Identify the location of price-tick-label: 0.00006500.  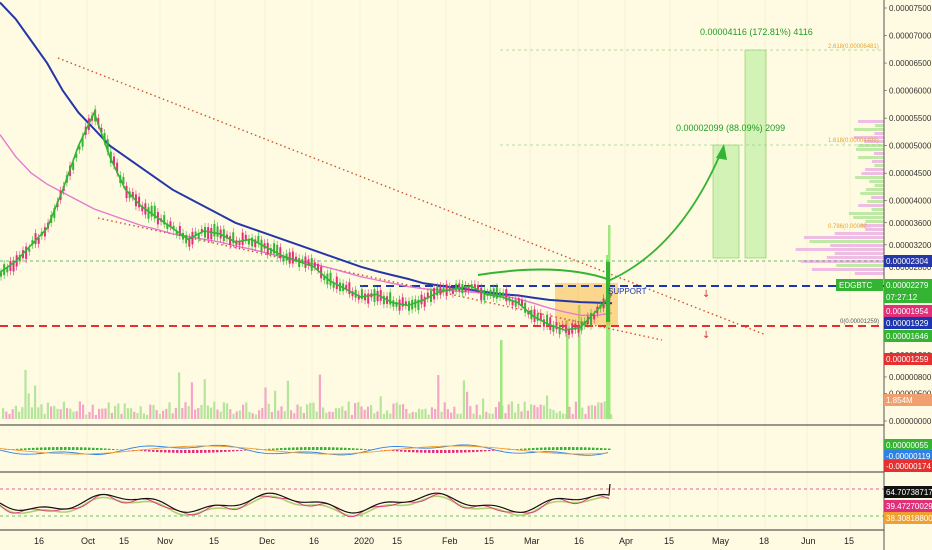
(910, 63).